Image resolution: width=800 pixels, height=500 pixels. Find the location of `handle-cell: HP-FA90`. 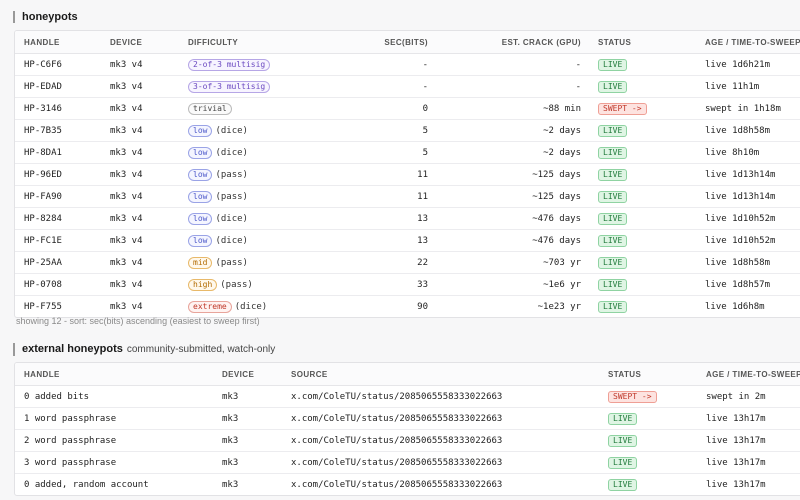

handle-cell: HP-FA90 is located at coordinates (58, 196).